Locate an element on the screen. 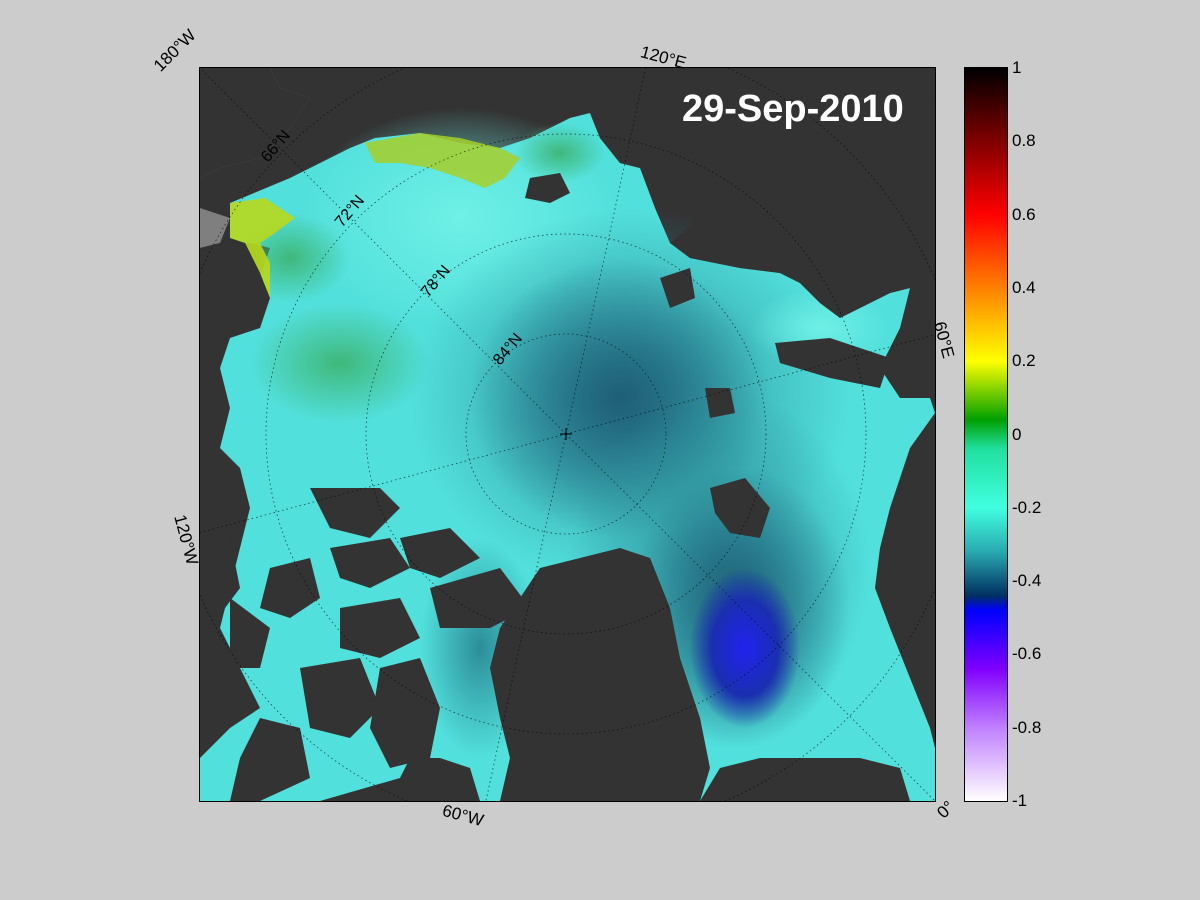 The height and width of the screenshot is (900, 1200). colorbar-tick-label: 0.8 is located at coordinates (1024, 141).